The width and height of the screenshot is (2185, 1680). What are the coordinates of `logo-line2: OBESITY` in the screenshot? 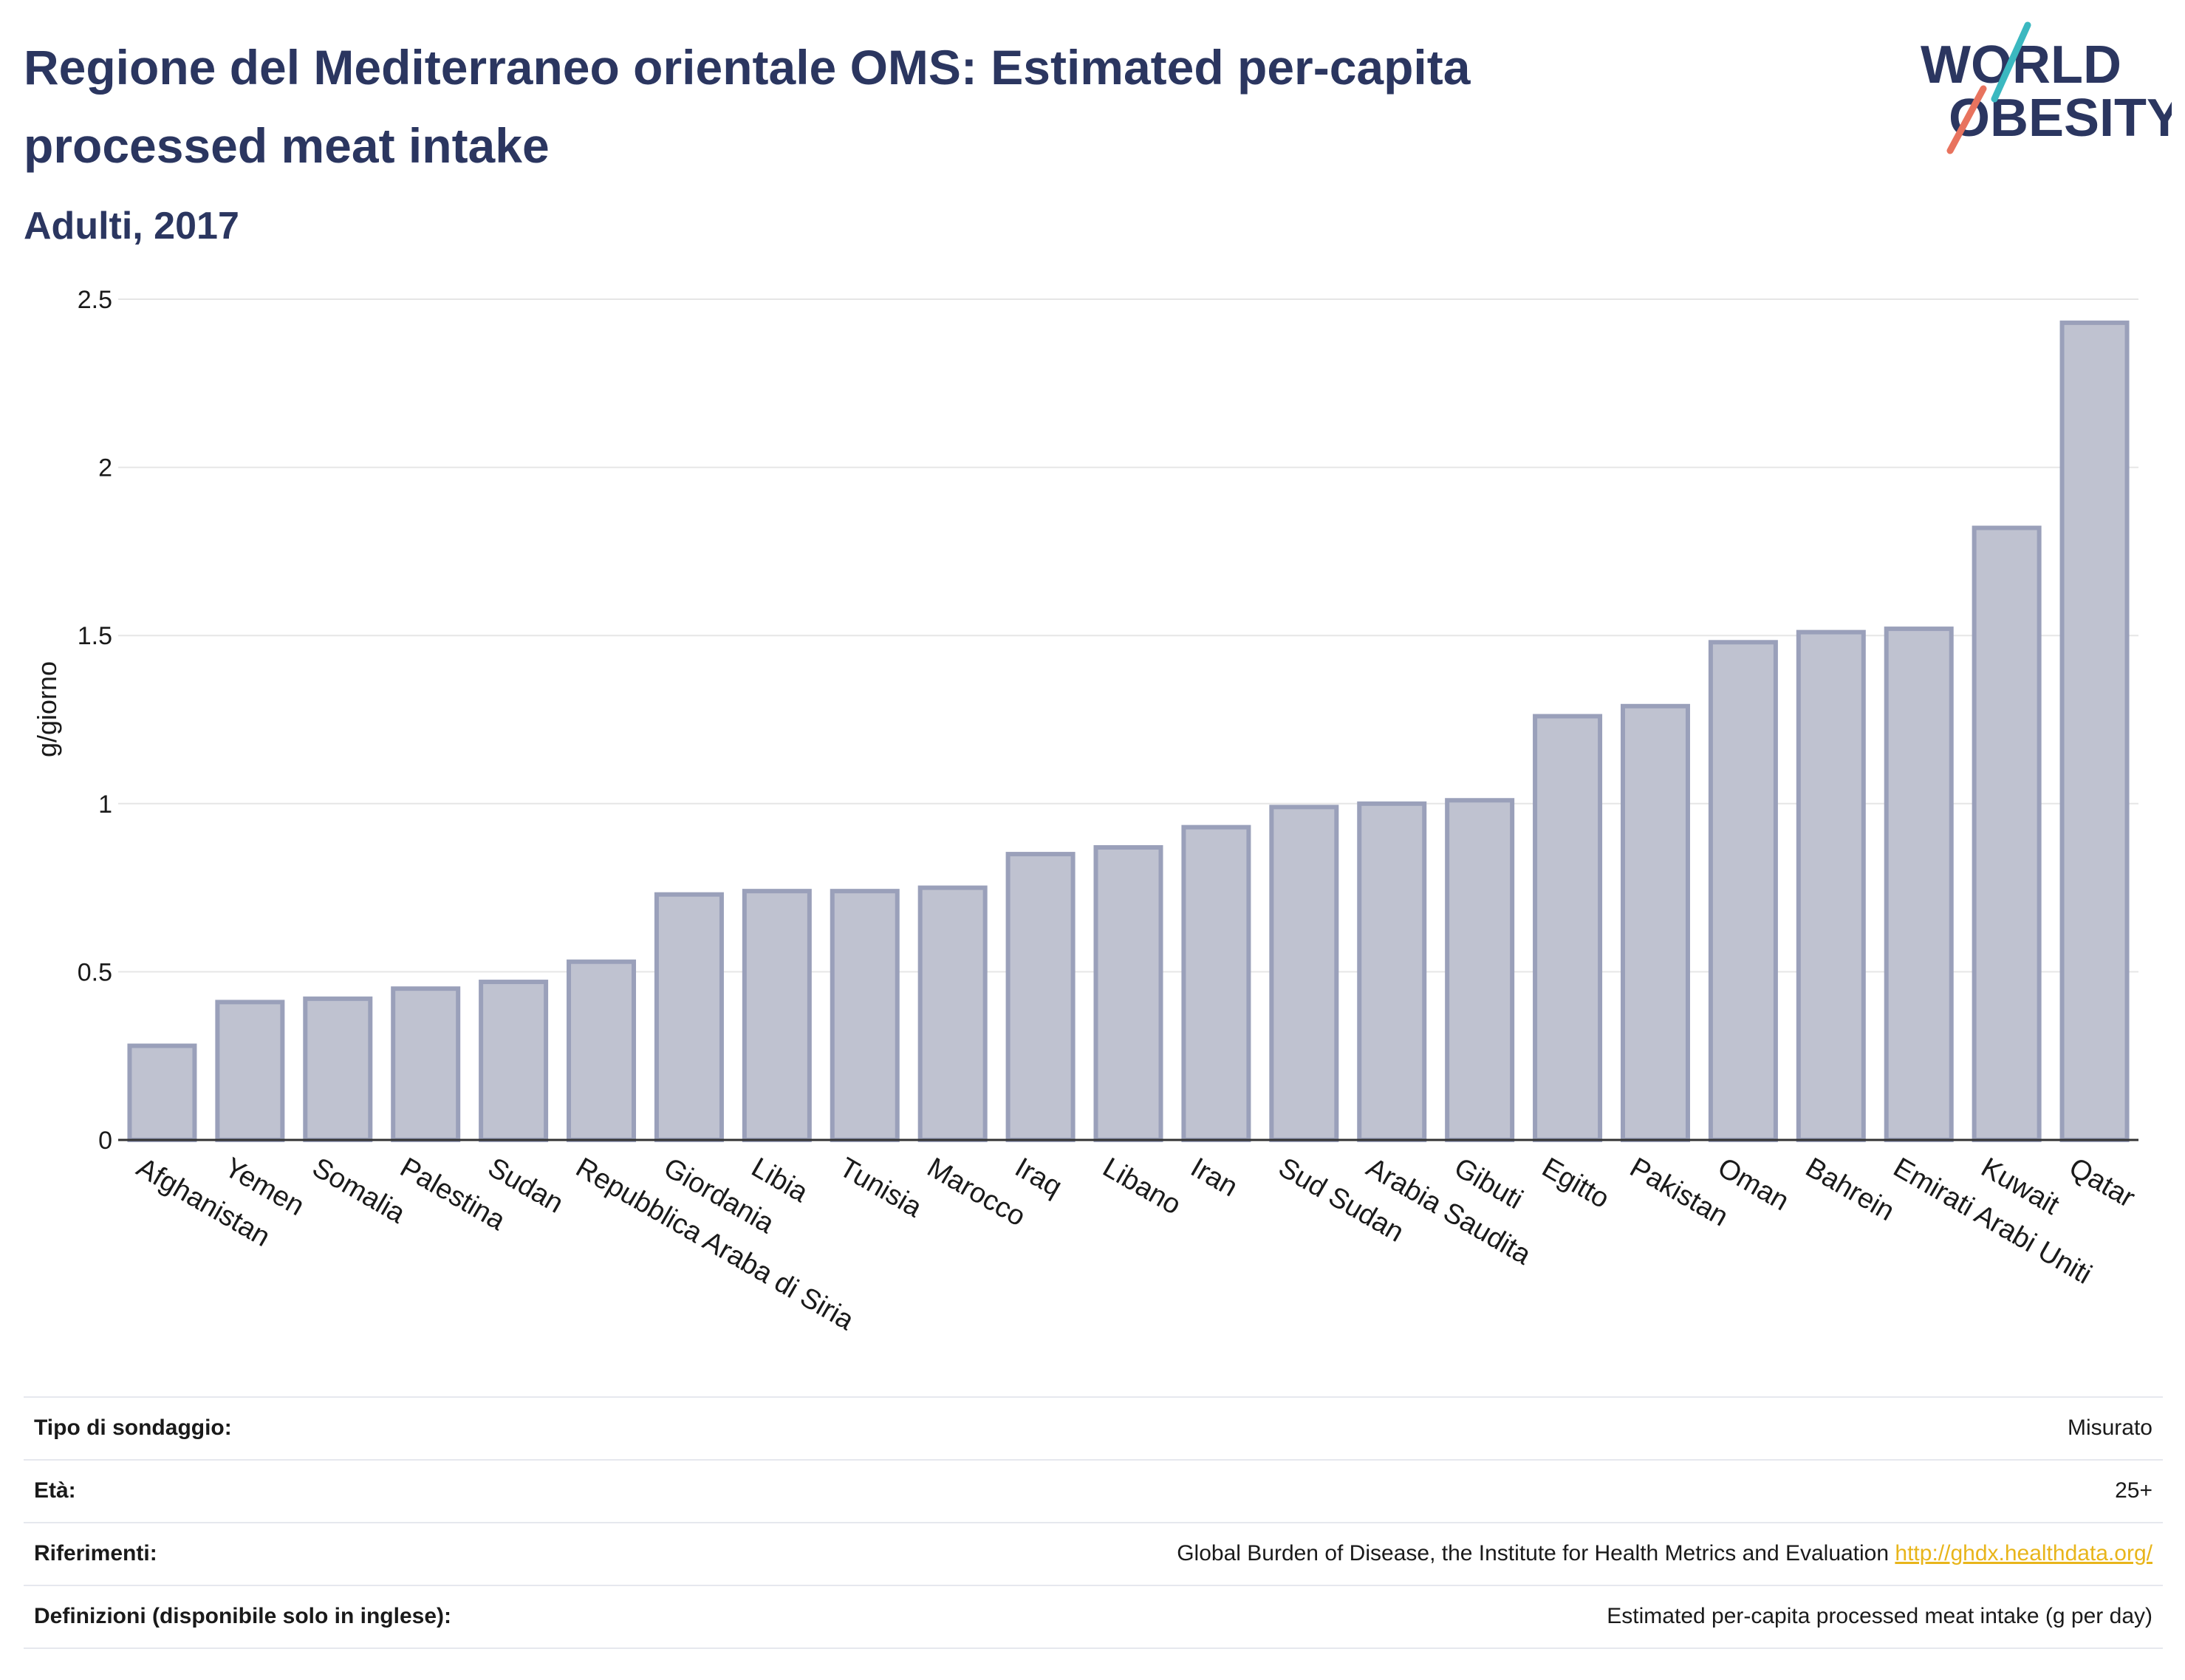 It's located at (2060, 118).